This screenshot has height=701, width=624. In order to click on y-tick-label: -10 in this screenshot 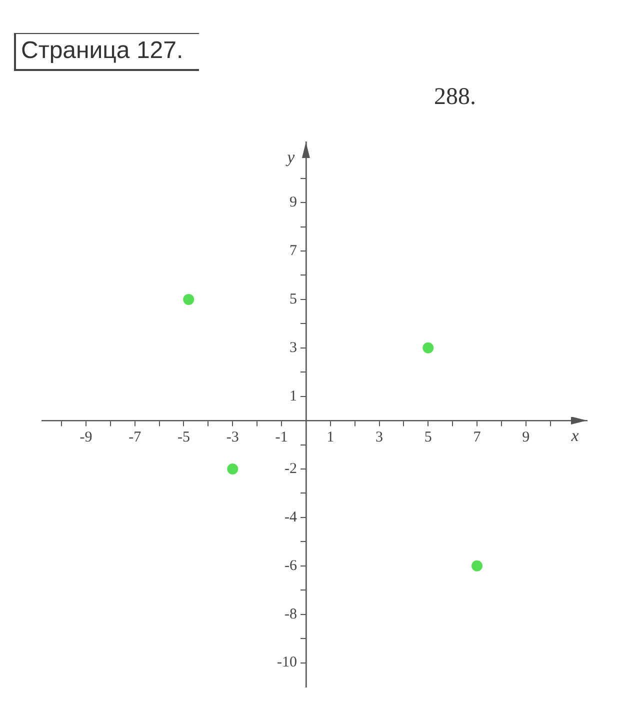, I will do `click(286, 662)`.